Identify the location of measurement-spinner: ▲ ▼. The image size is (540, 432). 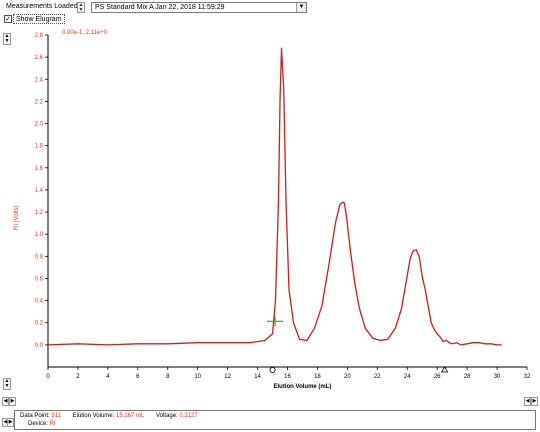
(81, 7).